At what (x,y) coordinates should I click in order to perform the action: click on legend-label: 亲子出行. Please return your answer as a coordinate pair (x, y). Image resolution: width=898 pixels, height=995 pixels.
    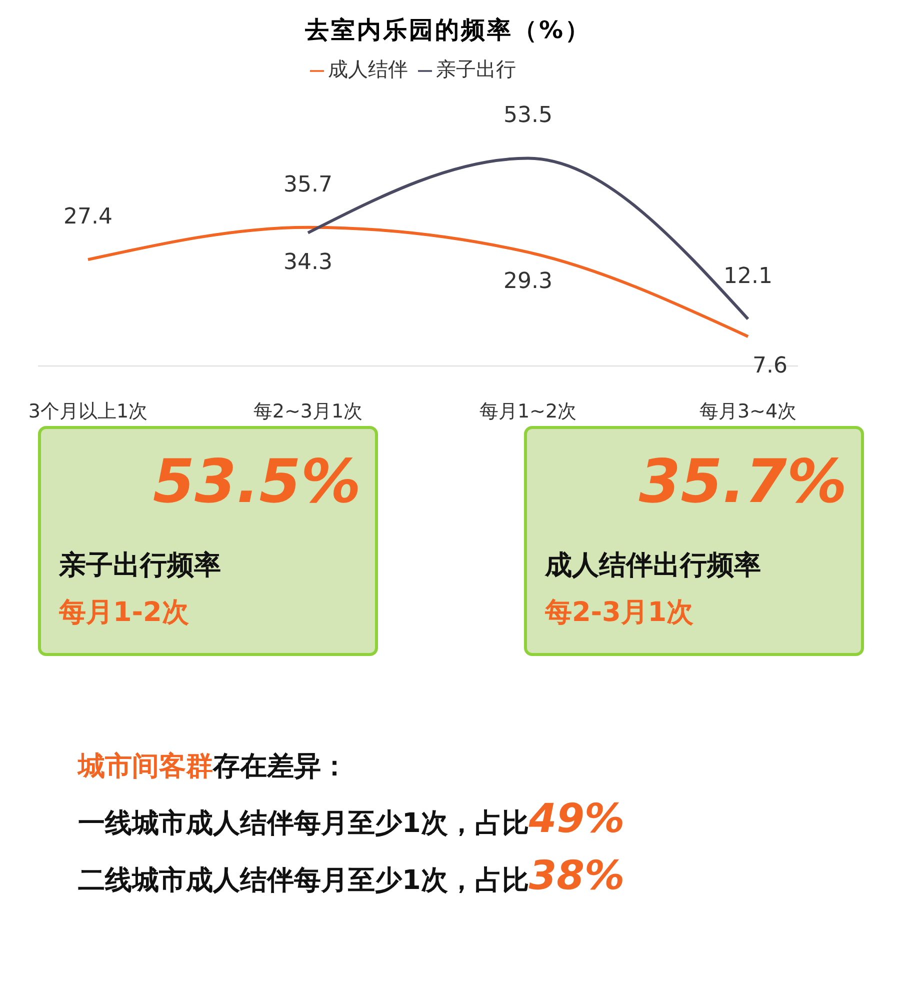
    Looking at the image, I should click on (476, 69).